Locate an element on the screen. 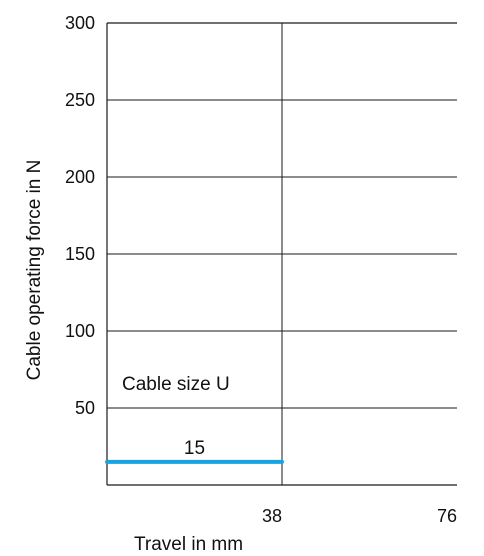  x-tick-label: 38 is located at coordinates (272, 516).